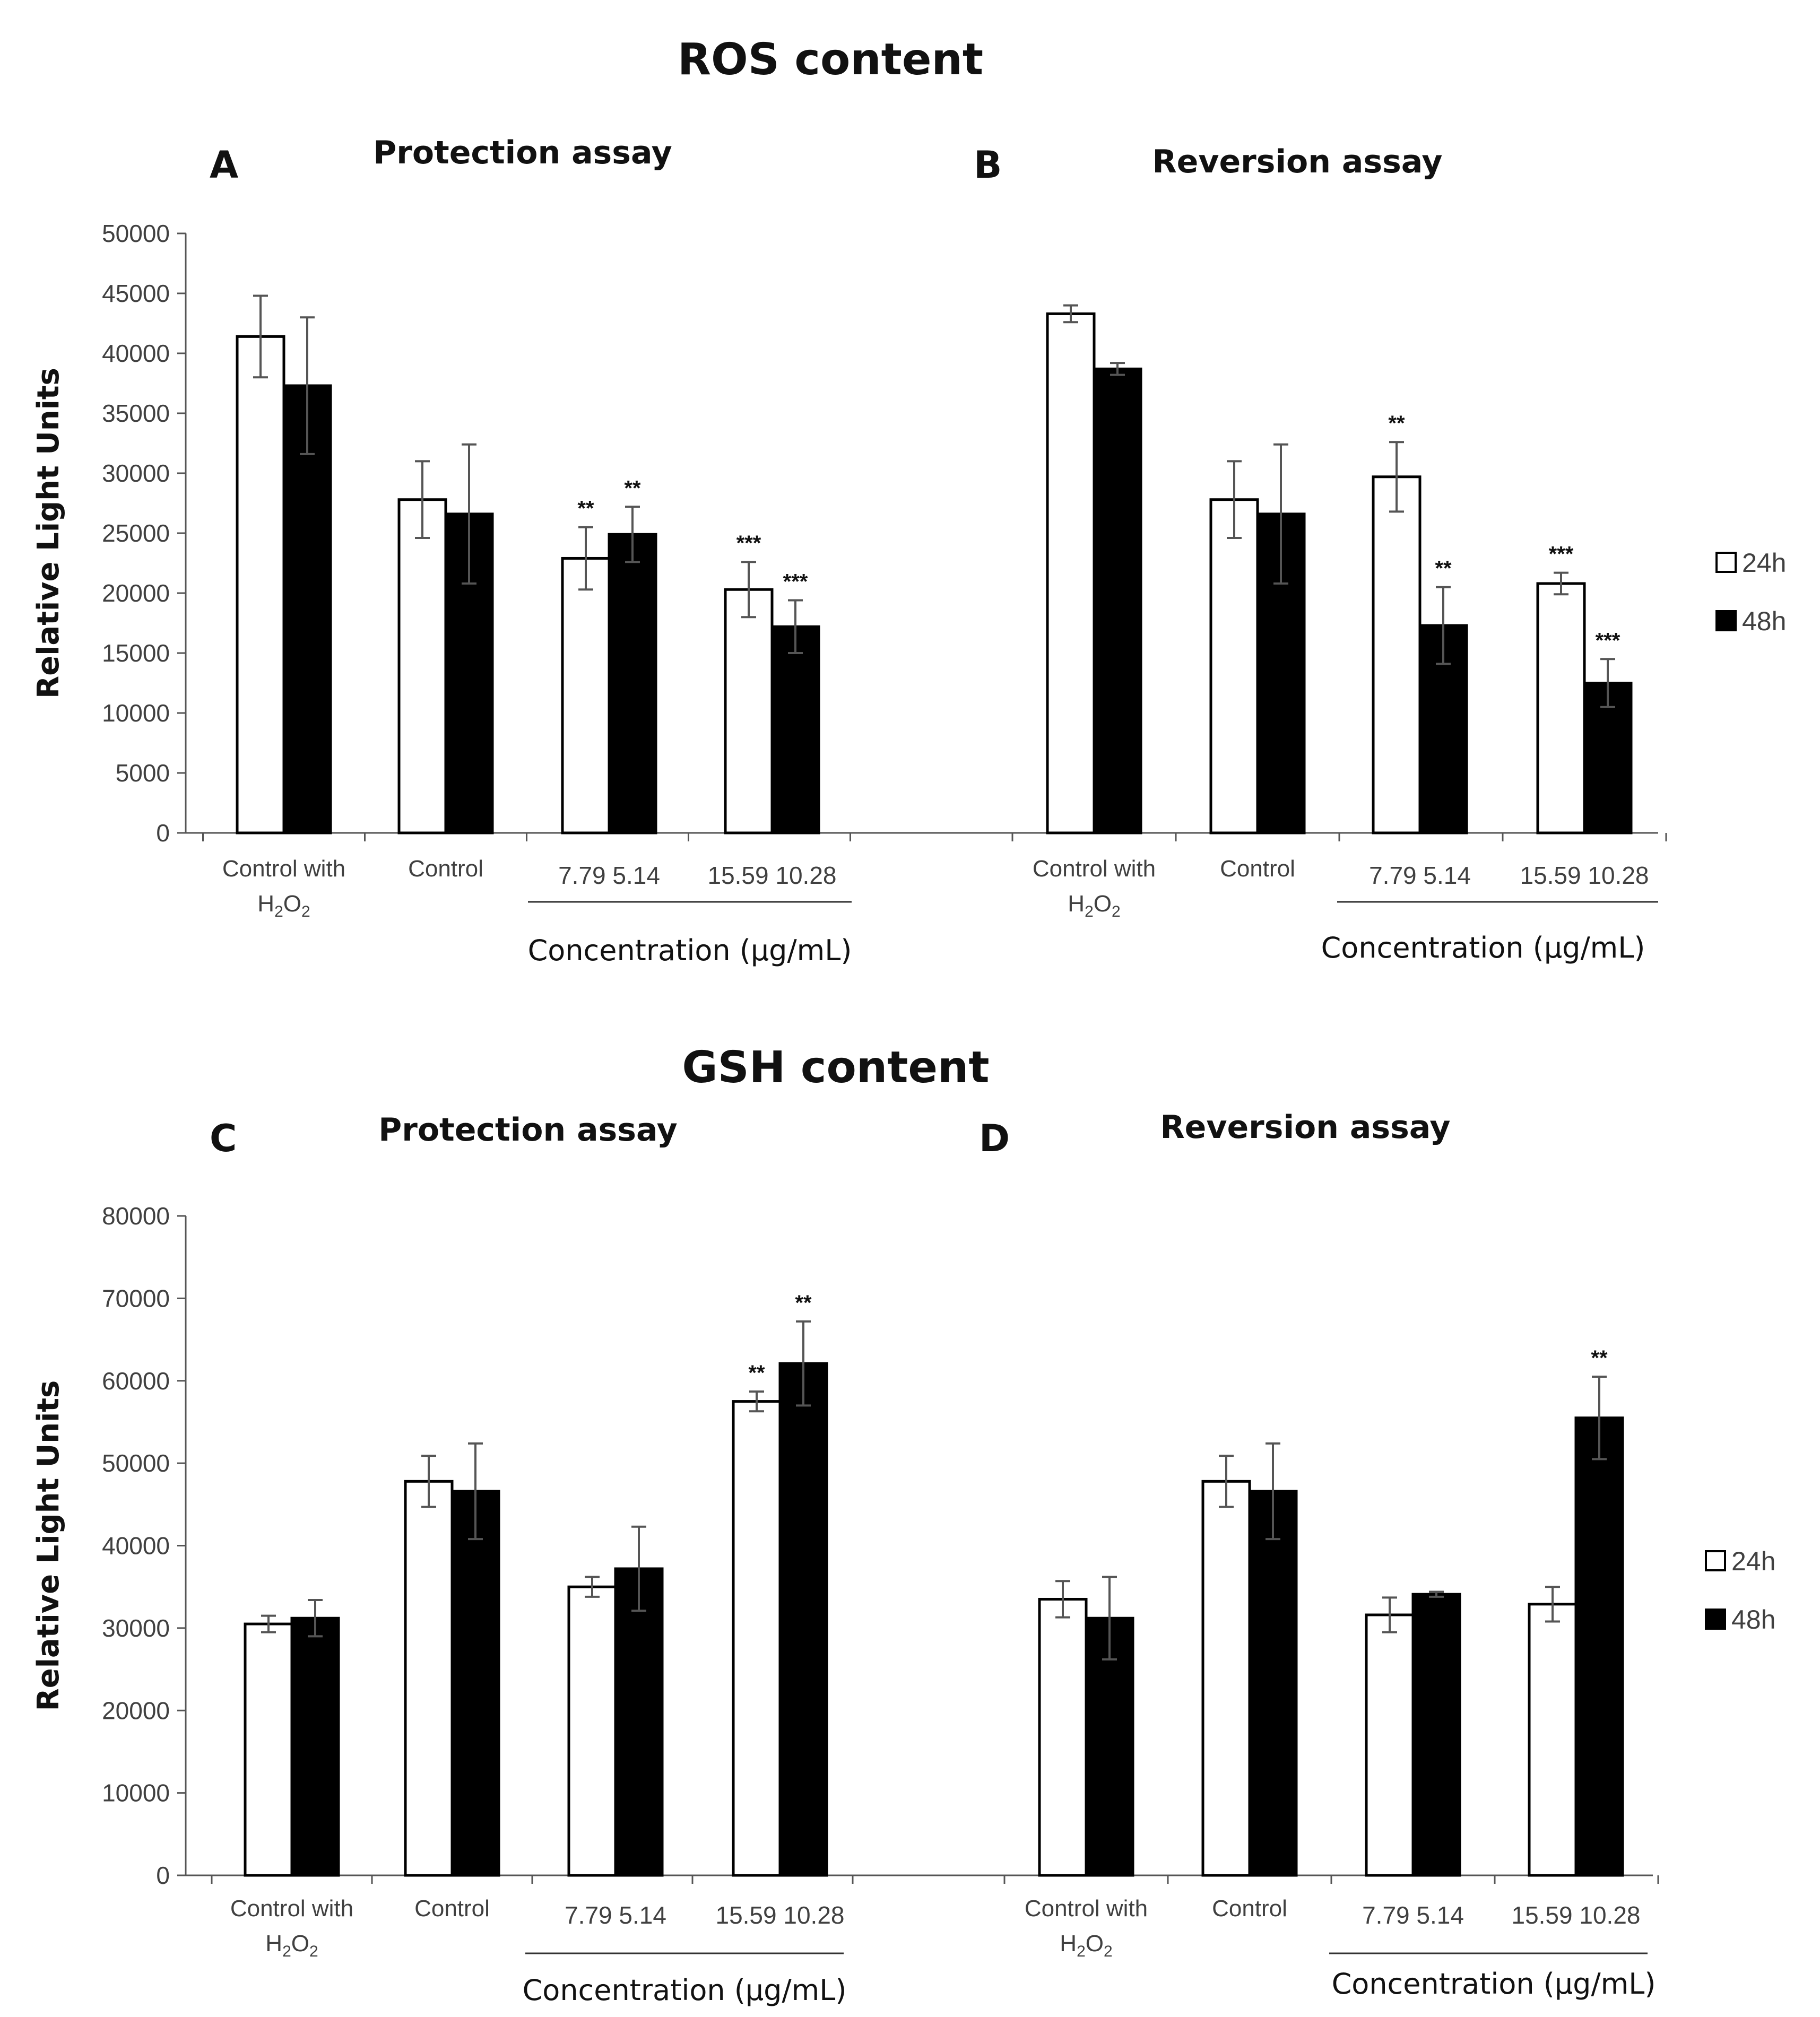  What do you see at coordinates (995, 1138) in the screenshot?
I see `panel-letter: D` at bounding box center [995, 1138].